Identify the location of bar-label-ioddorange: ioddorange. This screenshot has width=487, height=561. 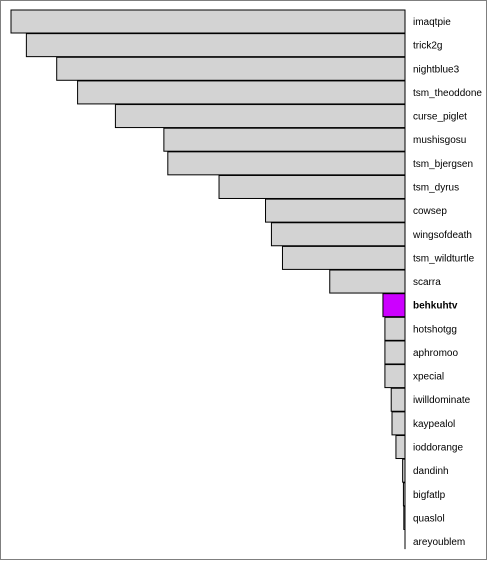
(438, 448).